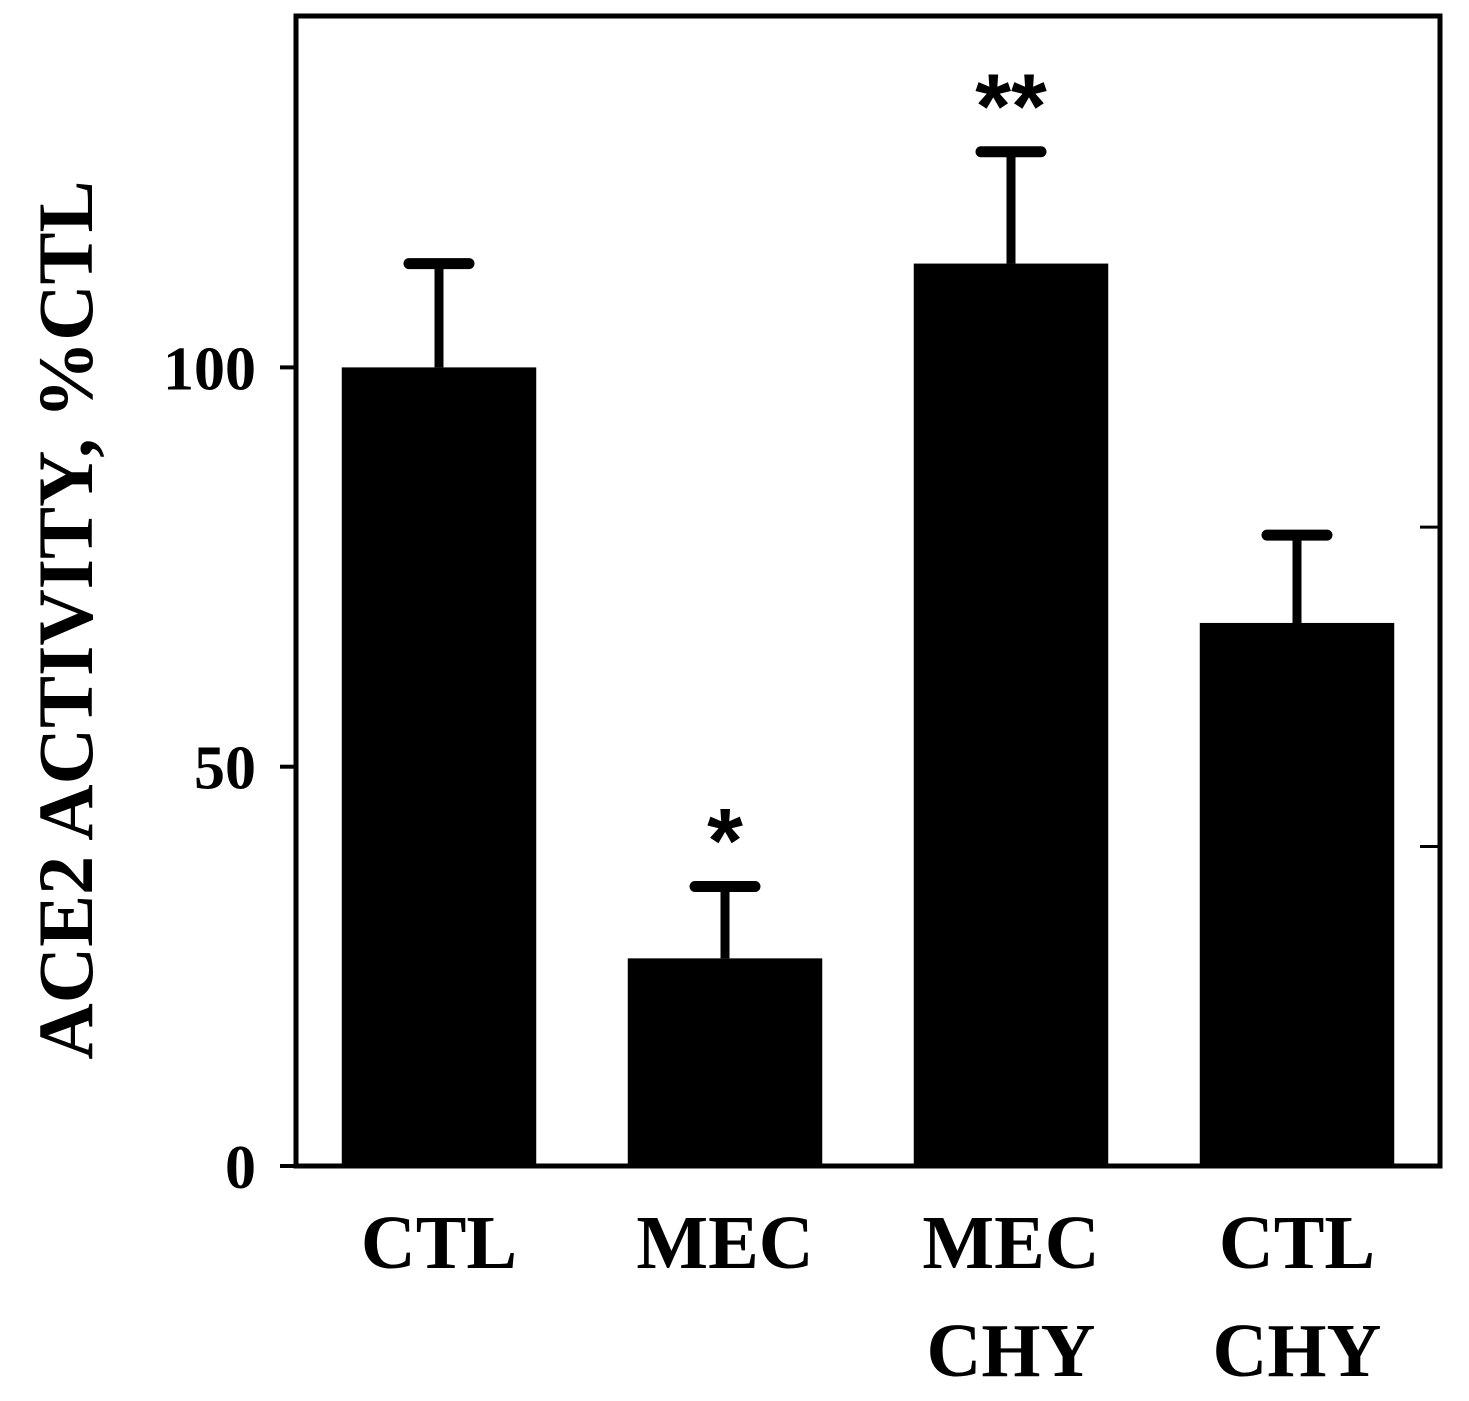  What do you see at coordinates (240, 1168) in the screenshot?
I see `y-tick-label-0: 0` at bounding box center [240, 1168].